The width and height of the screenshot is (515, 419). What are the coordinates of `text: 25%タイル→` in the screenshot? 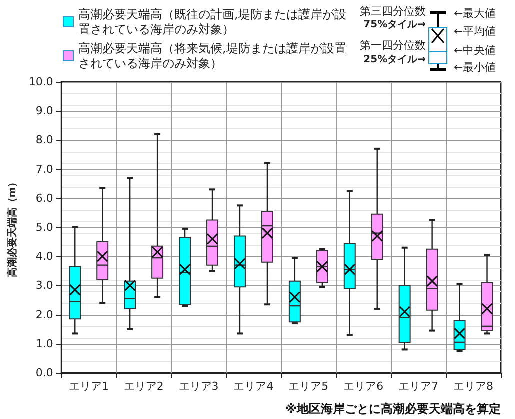 It's located at (395, 60).